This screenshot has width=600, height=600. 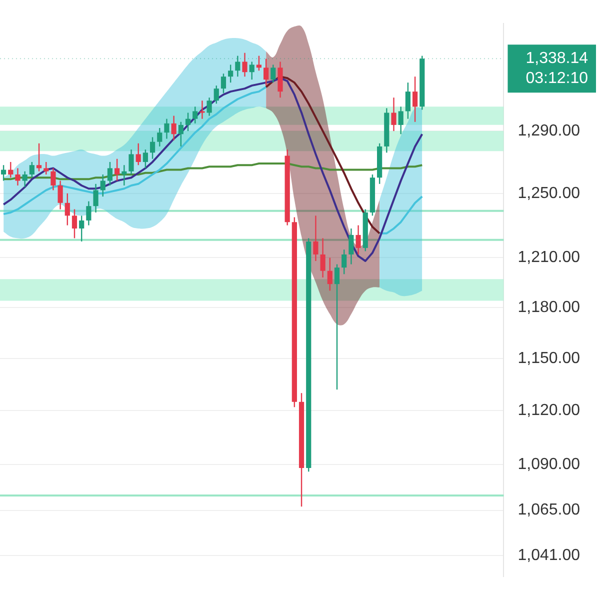 I want to click on y-tick-label: 1,290.00, so click(x=549, y=131).